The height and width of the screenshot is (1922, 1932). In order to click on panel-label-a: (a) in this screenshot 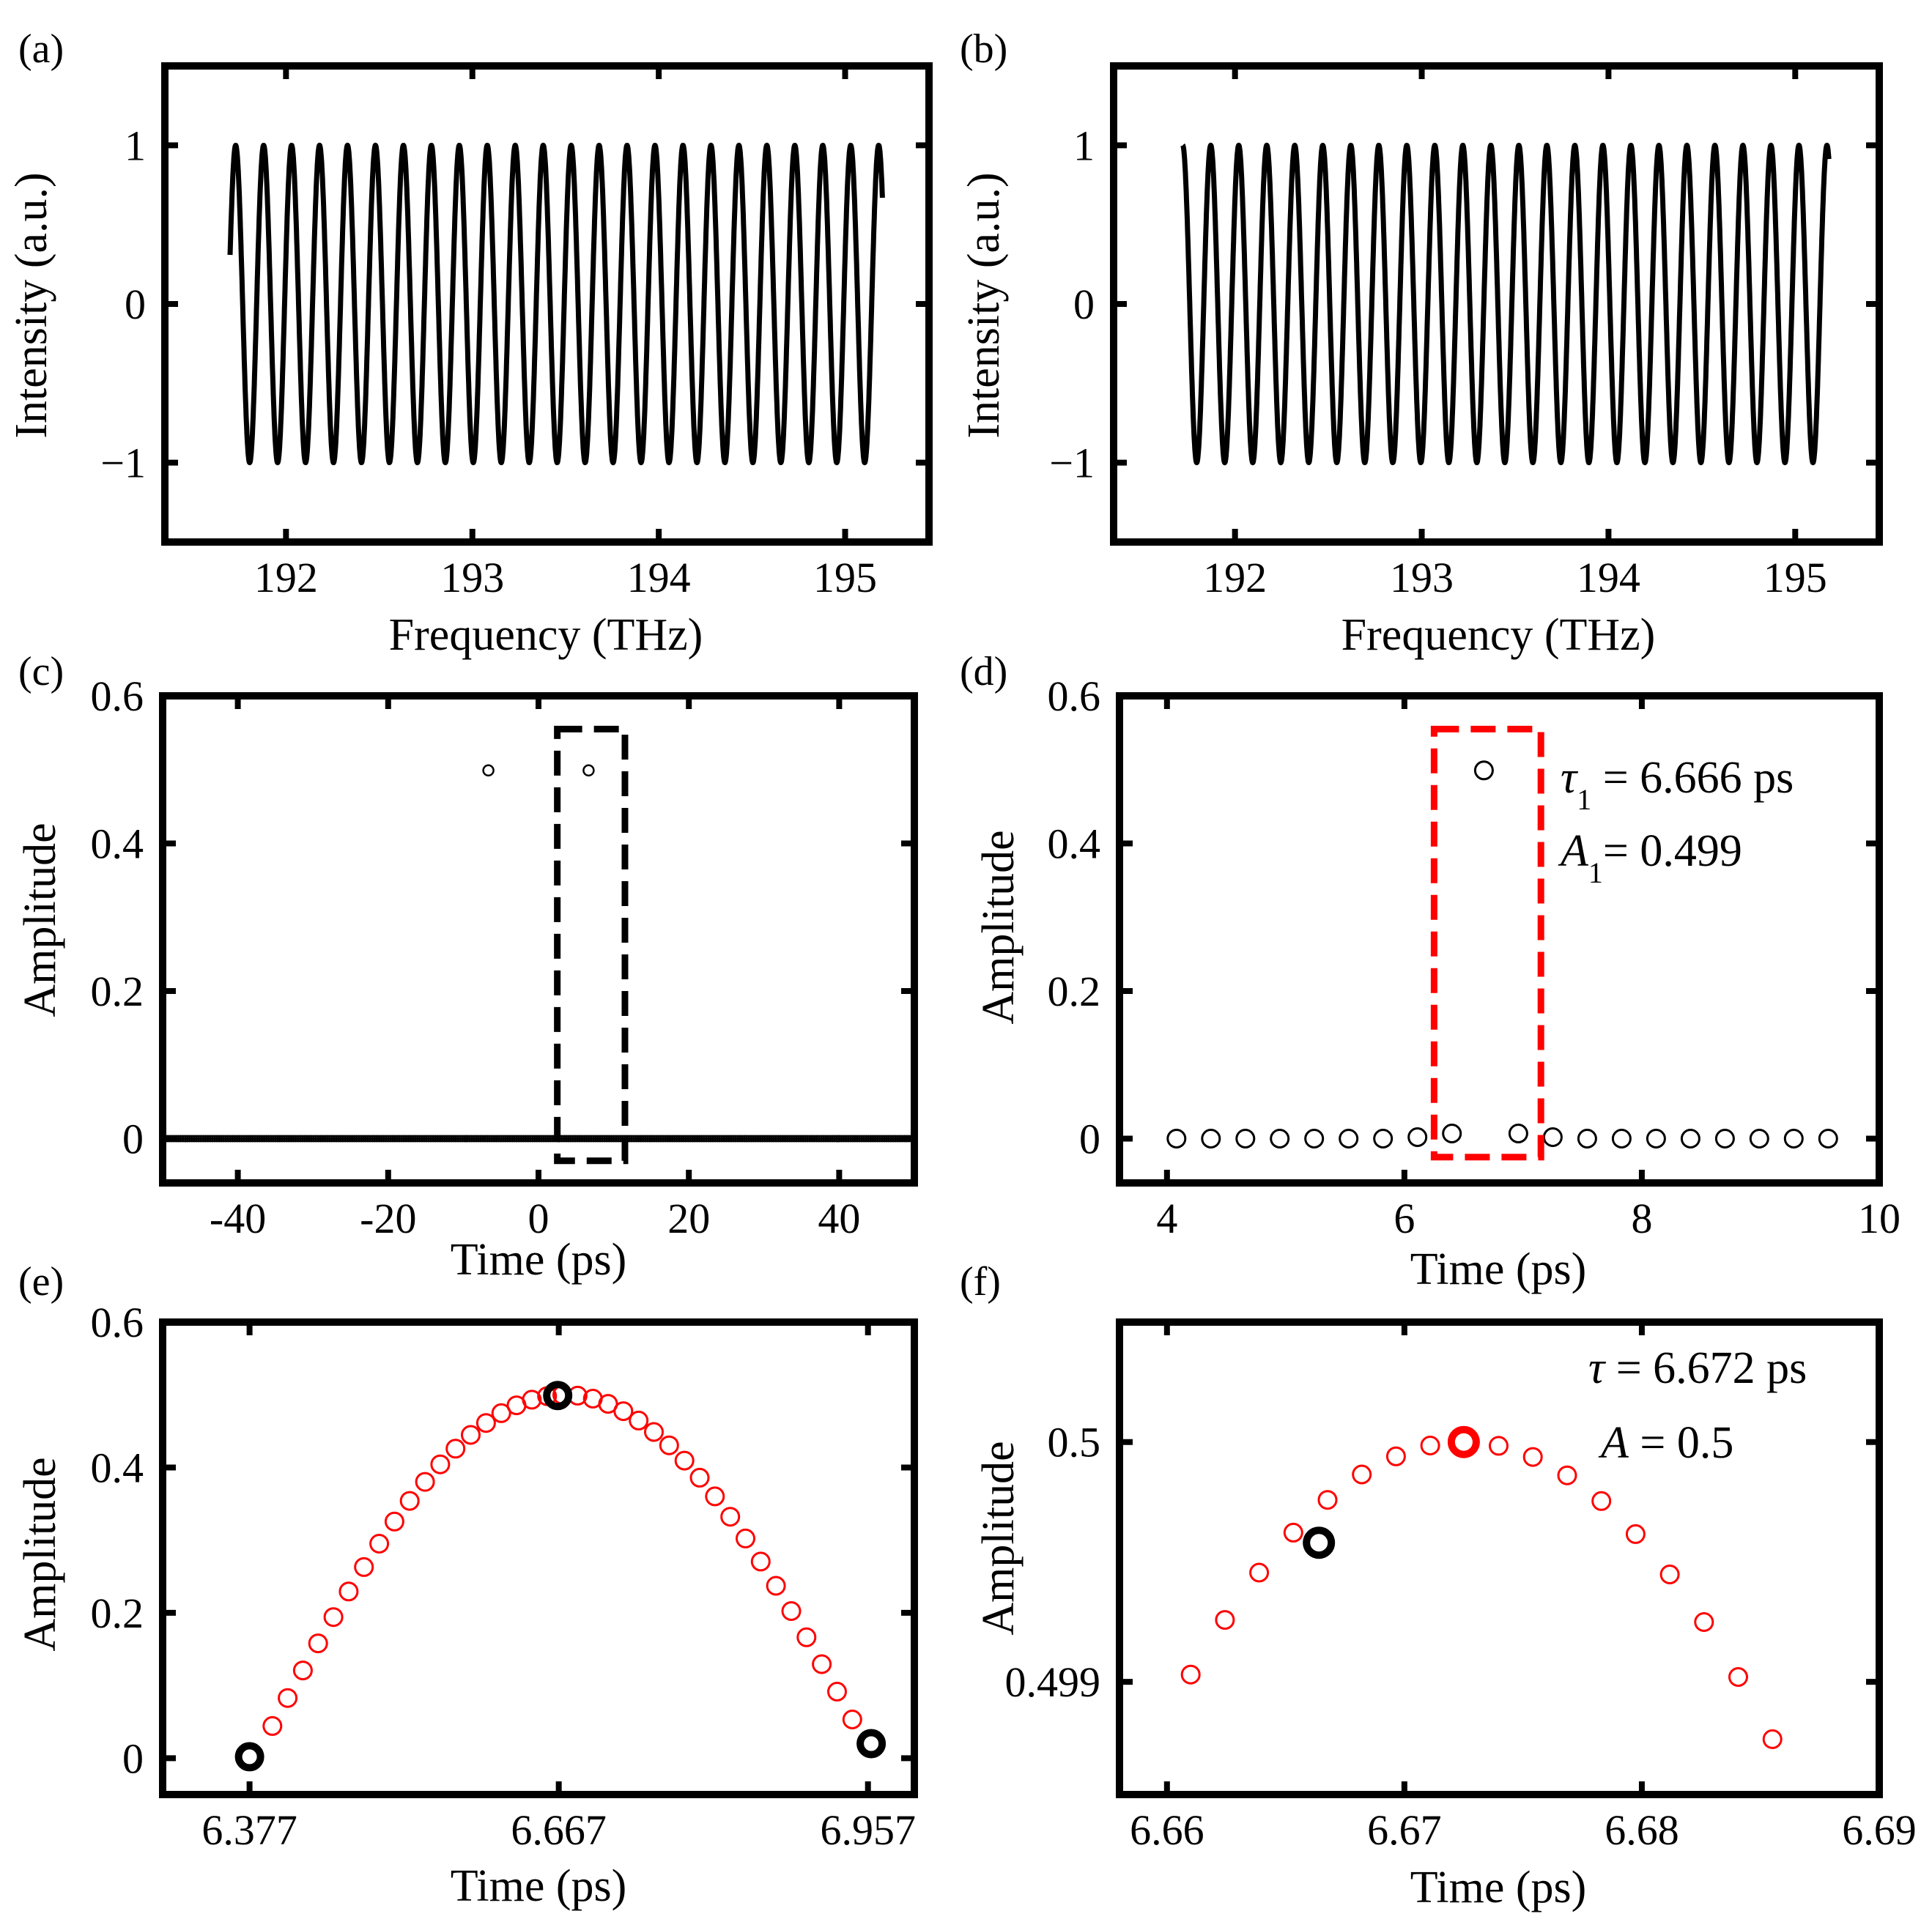, I will do `click(41, 49)`.